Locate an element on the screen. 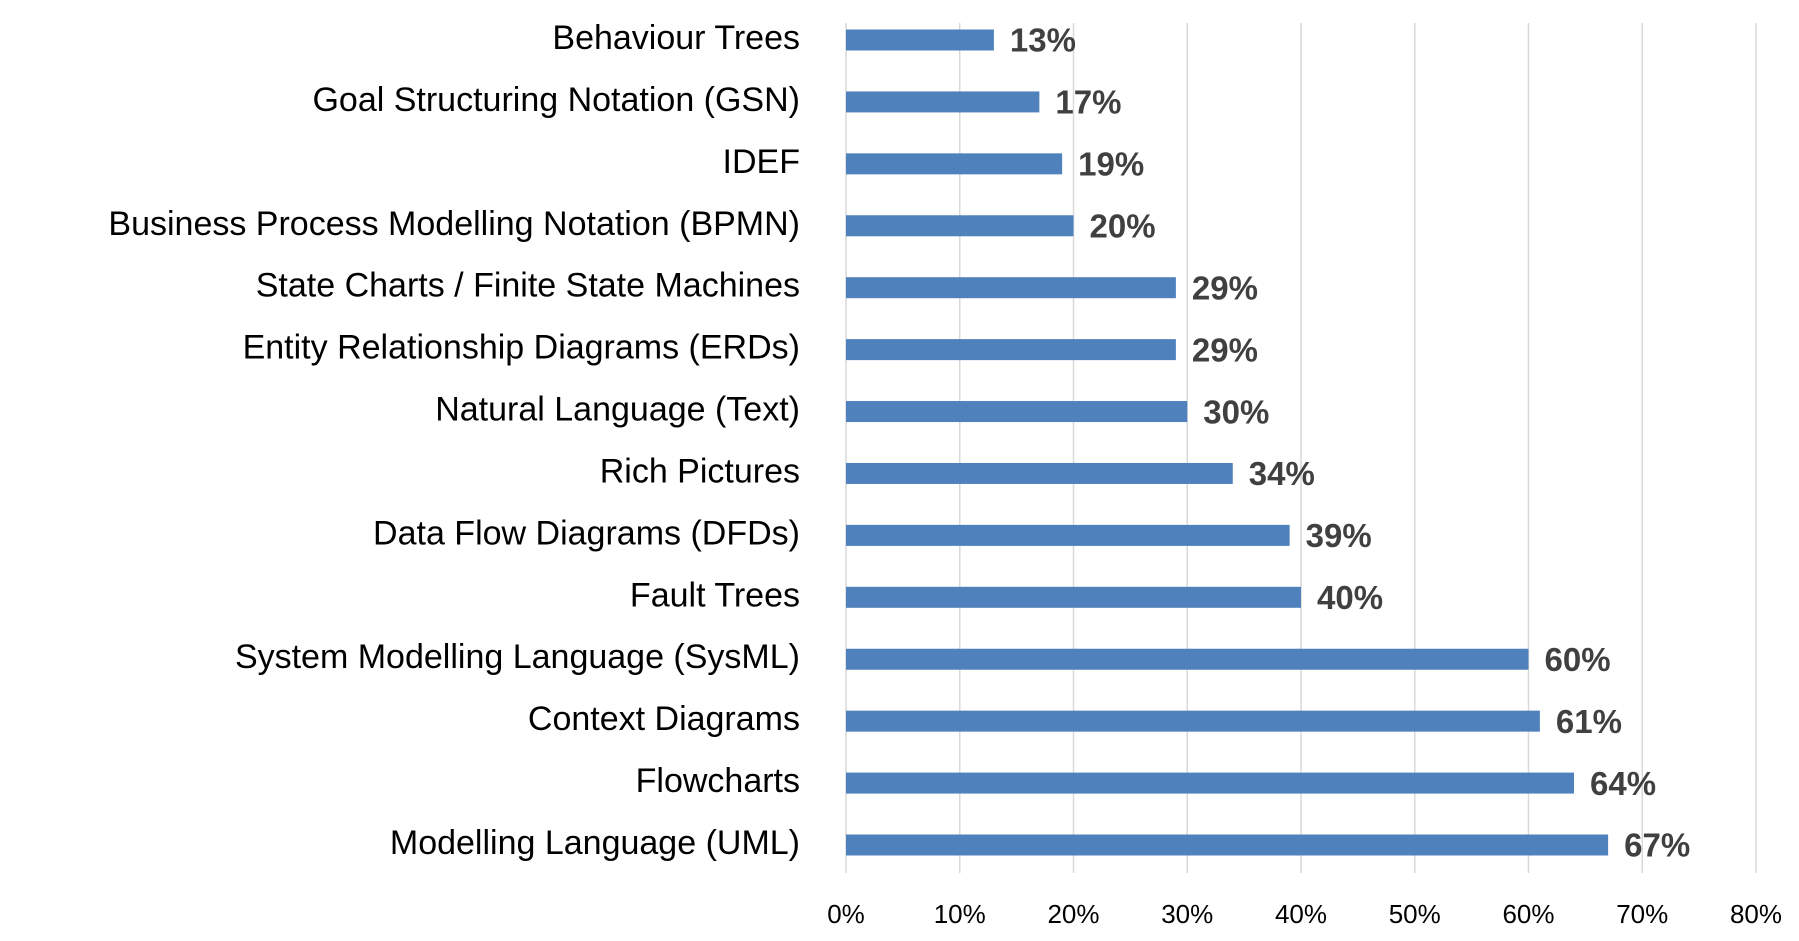  value-label: 30% is located at coordinates (1236, 411).